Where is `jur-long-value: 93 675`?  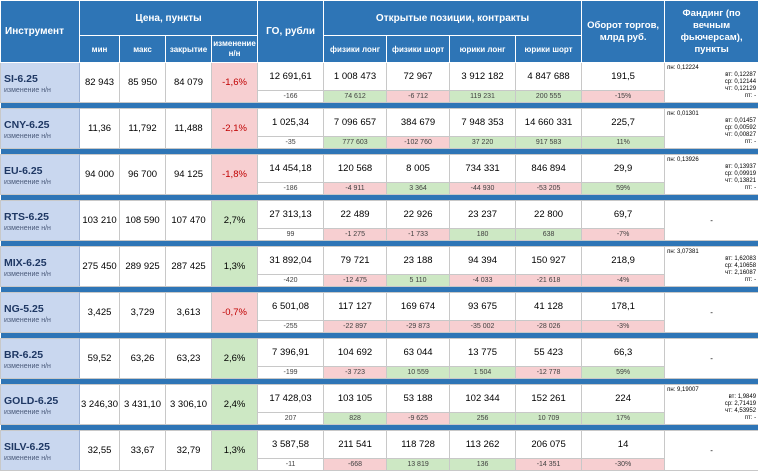 jur-long-value: 93 675 is located at coordinates (483, 306).